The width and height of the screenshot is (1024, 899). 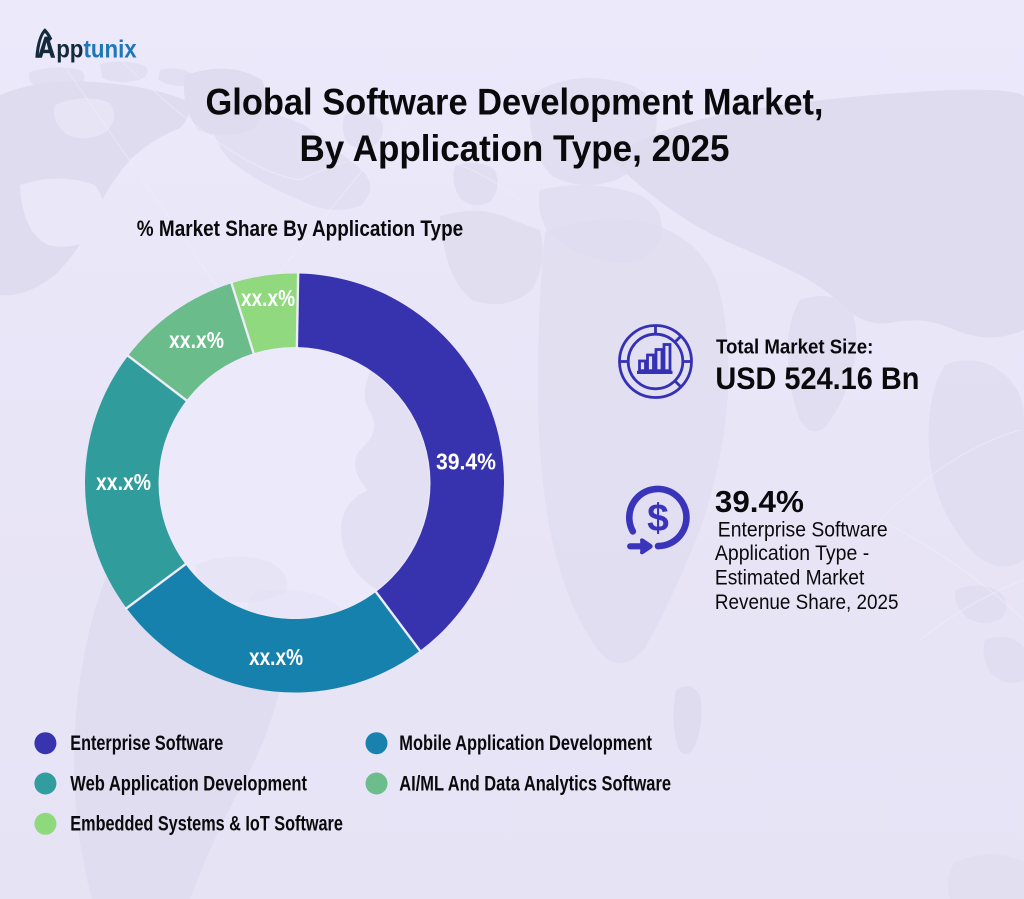 What do you see at coordinates (792, 553) in the screenshot?
I see `svg-text: Application Type -` at bounding box center [792, 553].